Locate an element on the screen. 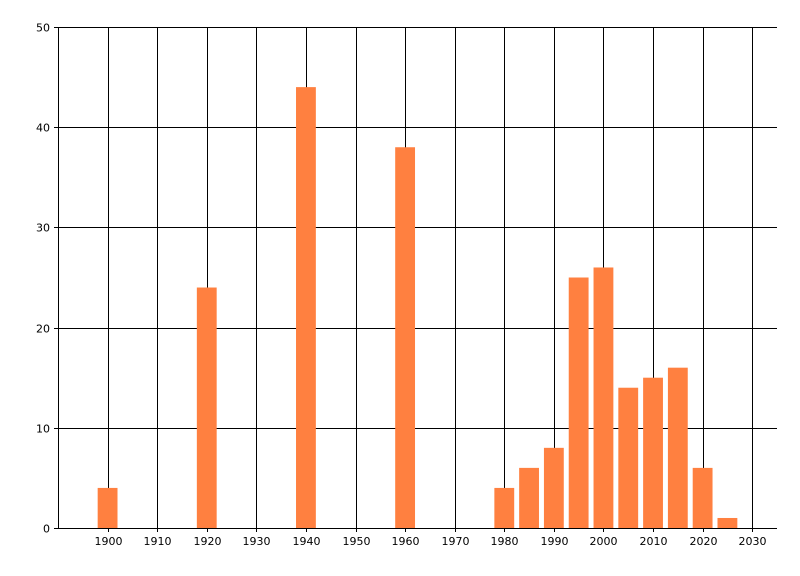 Image resolution: width=800 pixels, height=576 pixels. y-tick-label: 40 is located at coordinates (43, 128).